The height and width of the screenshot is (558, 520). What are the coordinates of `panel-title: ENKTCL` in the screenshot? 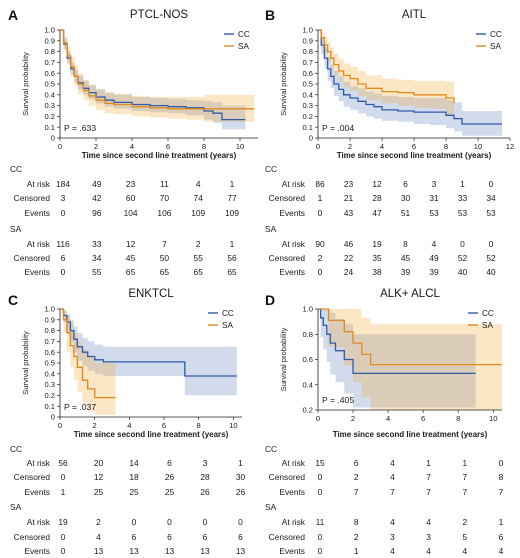 It's located at (151, 294).